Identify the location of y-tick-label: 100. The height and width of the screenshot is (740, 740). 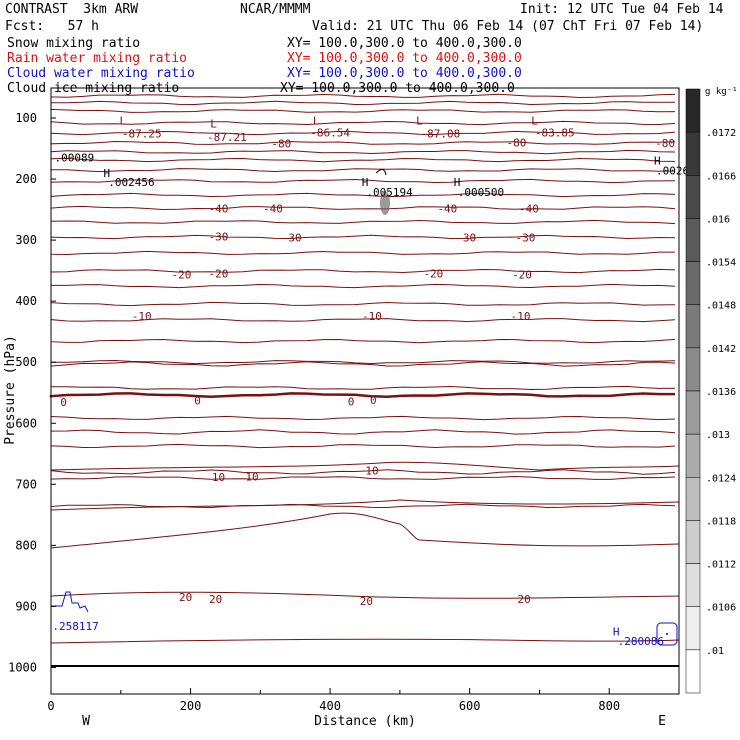
(26, 118).